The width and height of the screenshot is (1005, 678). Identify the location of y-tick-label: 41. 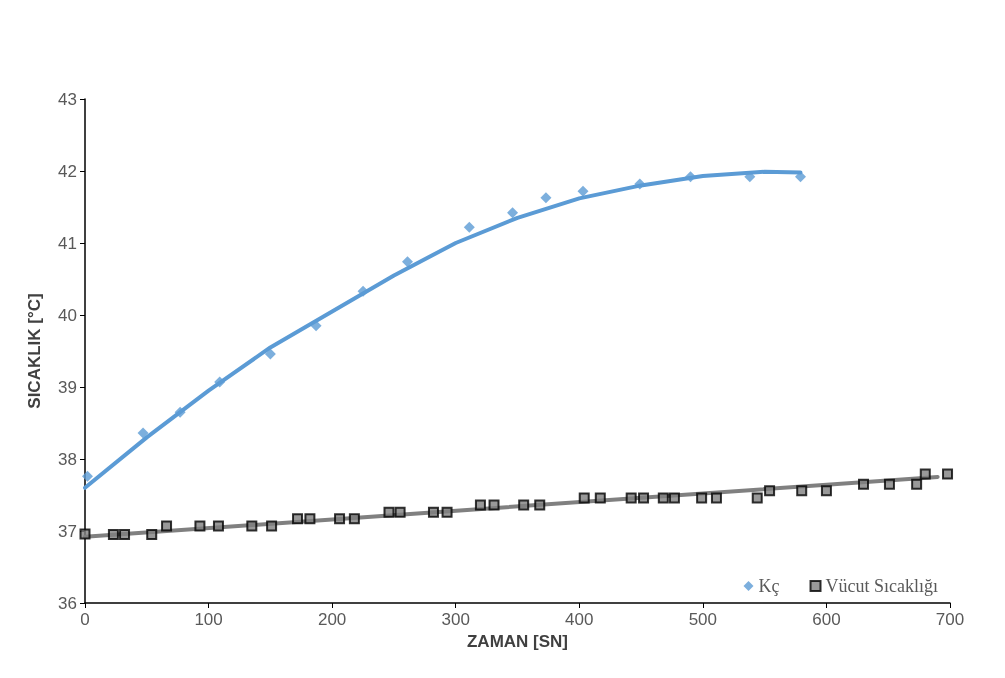
(67, 243).